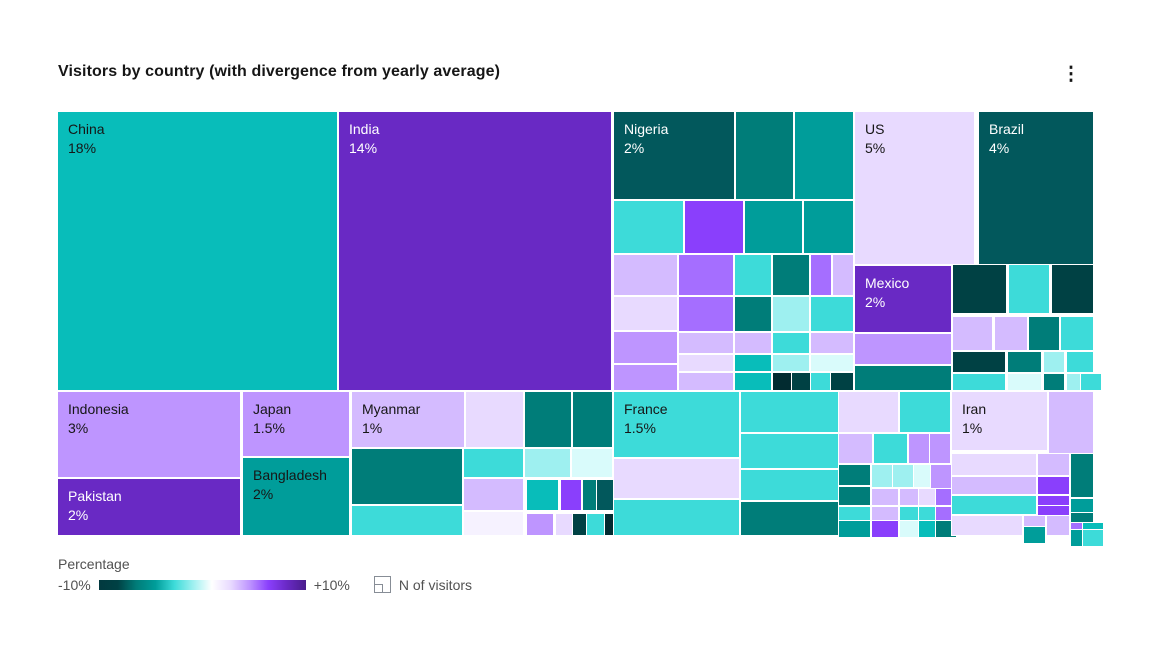  Describe the element at coordinates (296, 424) in the screenshot. I see `treemap-cell-japan: Japan 1.5%` at that location.